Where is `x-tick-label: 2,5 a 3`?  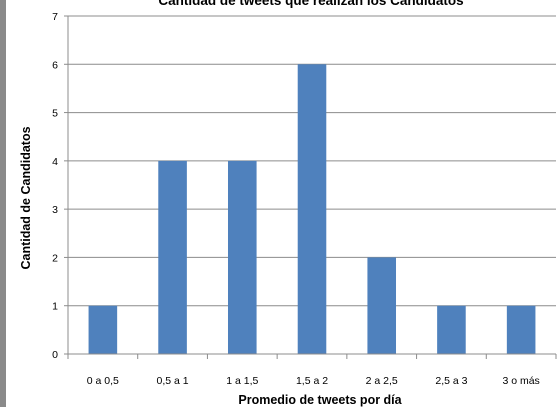
x-tick-label: 2,5 a 3 is located at coordinates (451, 381).